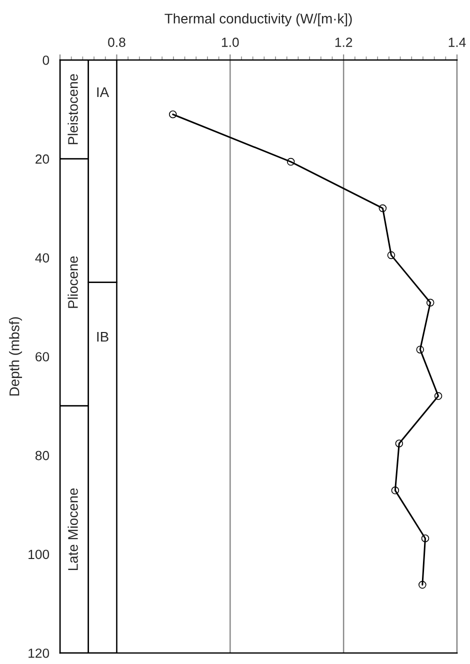 The height and width of the screenshot is (664, 470). Describe the element at coordinates (230, 42) in the screenshot. I see `x-tick-label: 1.0` at that location.